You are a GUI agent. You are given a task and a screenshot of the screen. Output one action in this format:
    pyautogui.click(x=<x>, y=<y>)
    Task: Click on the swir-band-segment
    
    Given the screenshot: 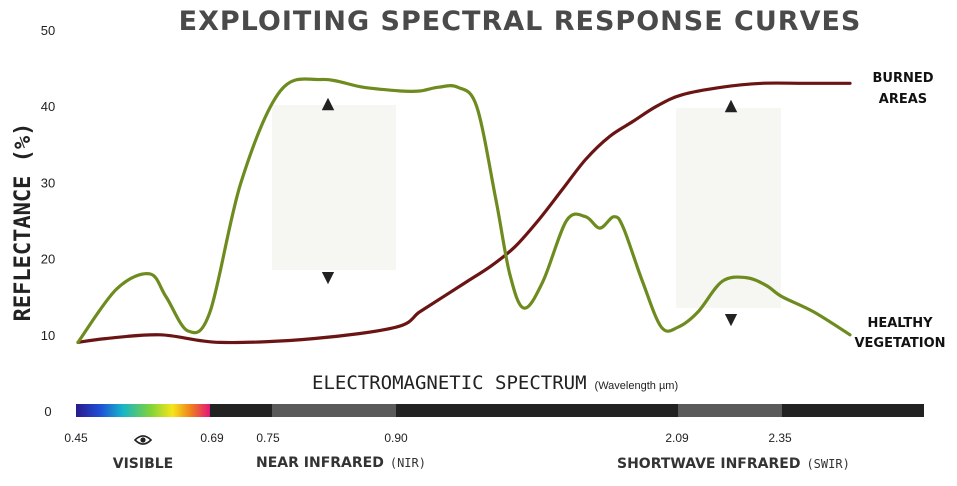 What is the action you would take?
    pyautogui.click(x=730, y=410)
    